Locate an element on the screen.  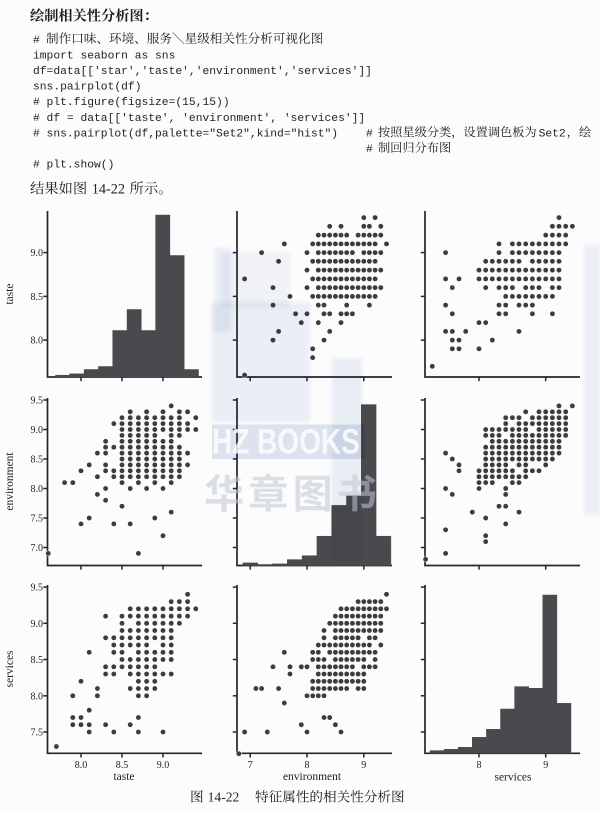
svg-text: 7 is located at coordinates (250, 765).